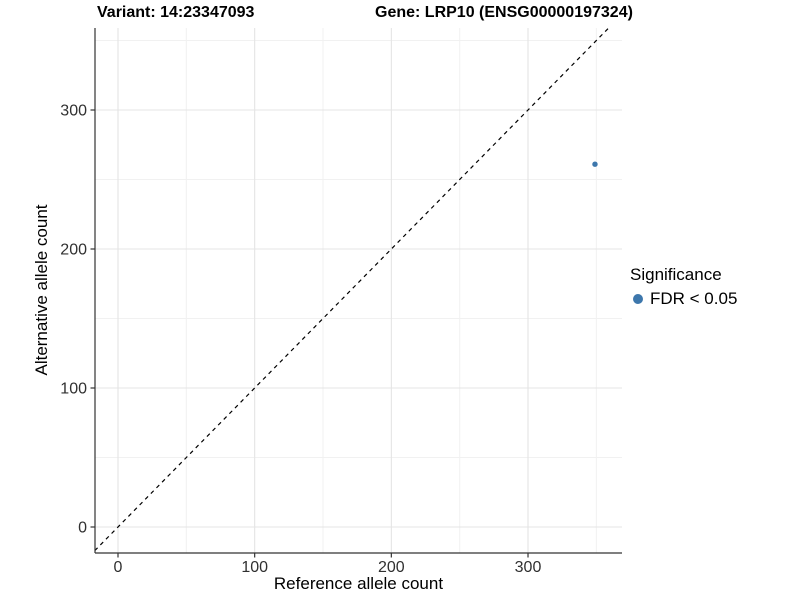 This screenshot has height=600, width=800. Describe the element at coordinates (528, 567) in the screenshot. I see `x-tick-label: 300` at that location.